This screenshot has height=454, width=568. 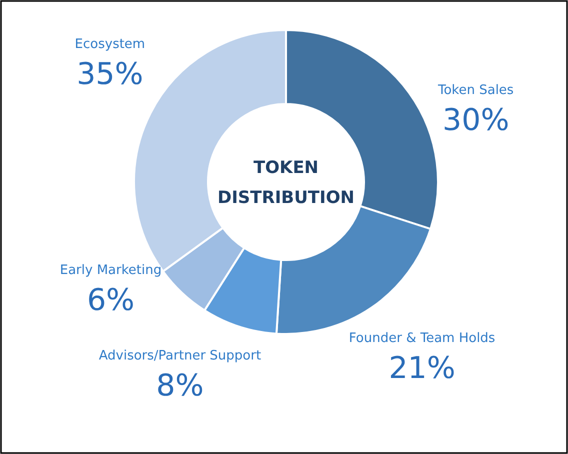 What do you see at coordinates (422, 368) in the screenshot?
I see `data-label: 21%` at bounding box center [422, 368].